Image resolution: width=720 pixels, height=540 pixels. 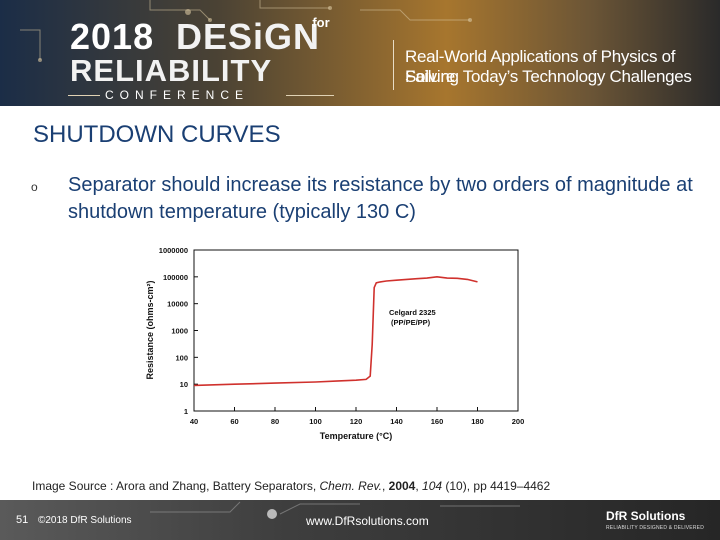 What do you see at coordinates (393, 65) in the screenshot?
I see `banner-separator` at bounding box center [393, 65].